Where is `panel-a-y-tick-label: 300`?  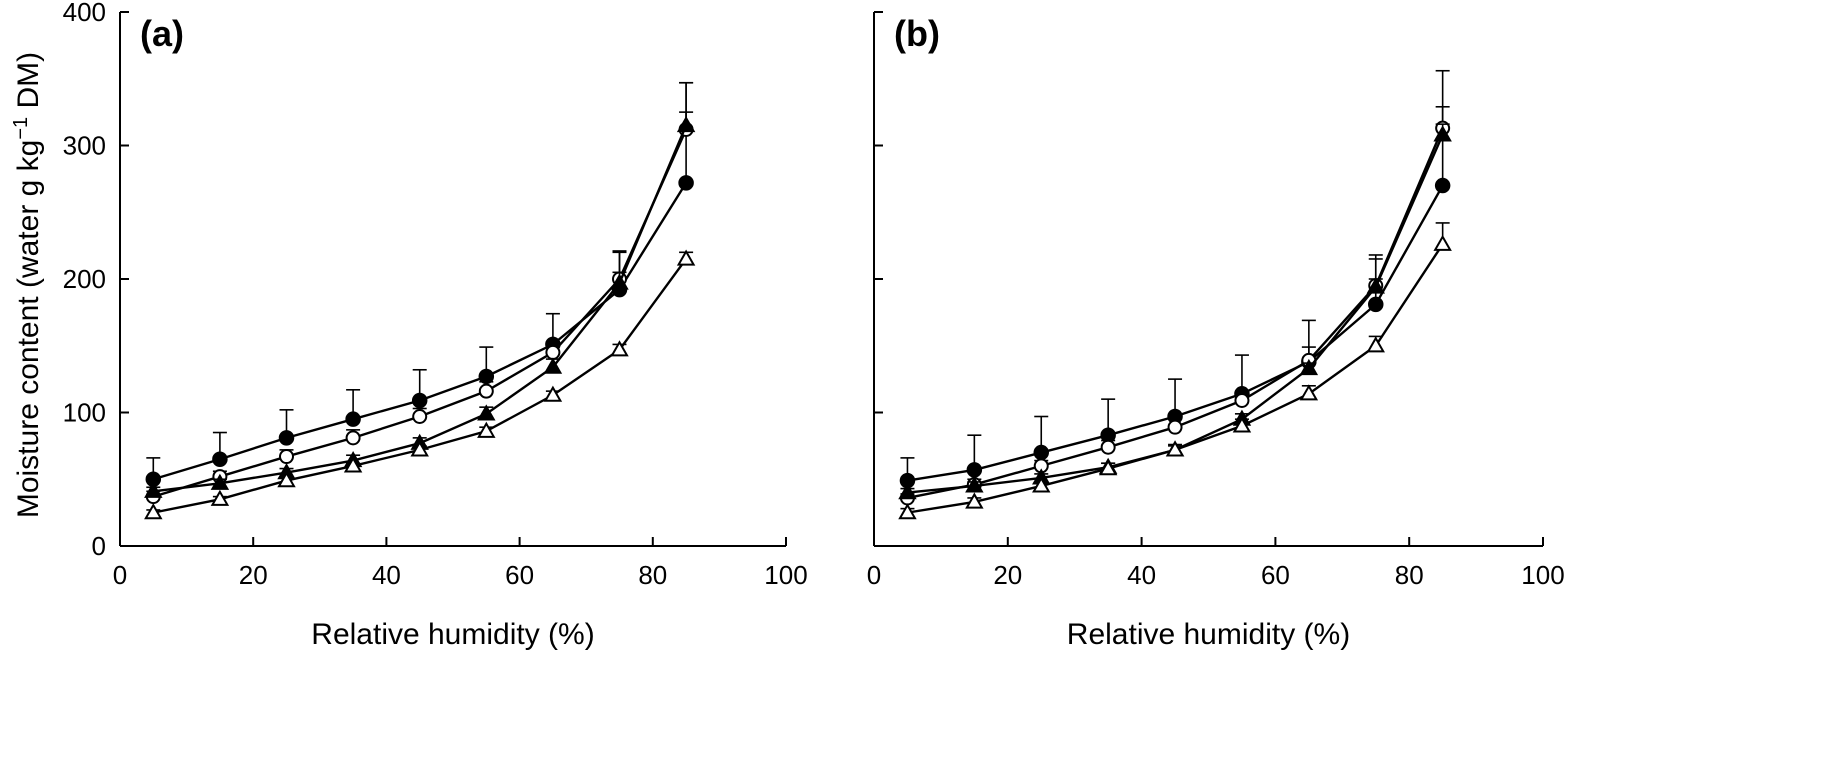 panel-a-y-tick-label: 300 is located at coordinates (84, 146).